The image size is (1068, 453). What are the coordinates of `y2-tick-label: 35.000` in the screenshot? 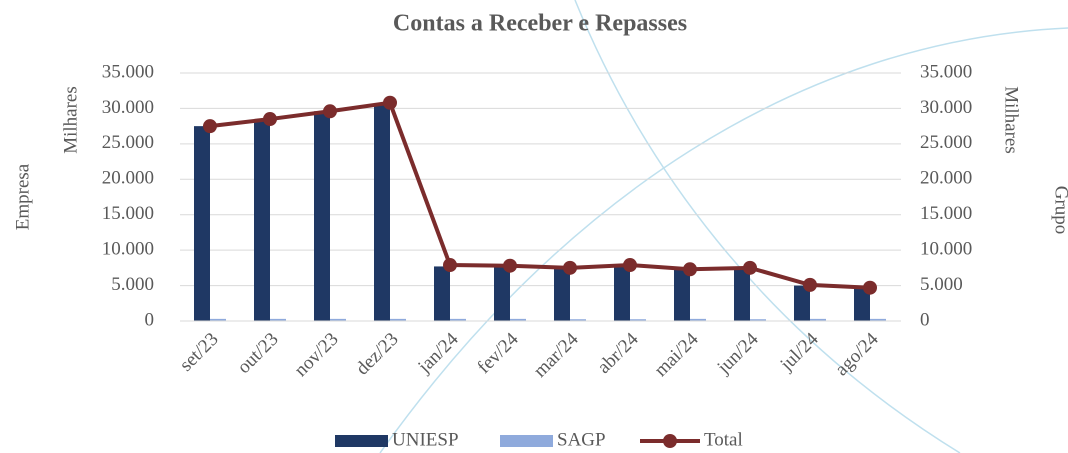 It's located at (946, 71).